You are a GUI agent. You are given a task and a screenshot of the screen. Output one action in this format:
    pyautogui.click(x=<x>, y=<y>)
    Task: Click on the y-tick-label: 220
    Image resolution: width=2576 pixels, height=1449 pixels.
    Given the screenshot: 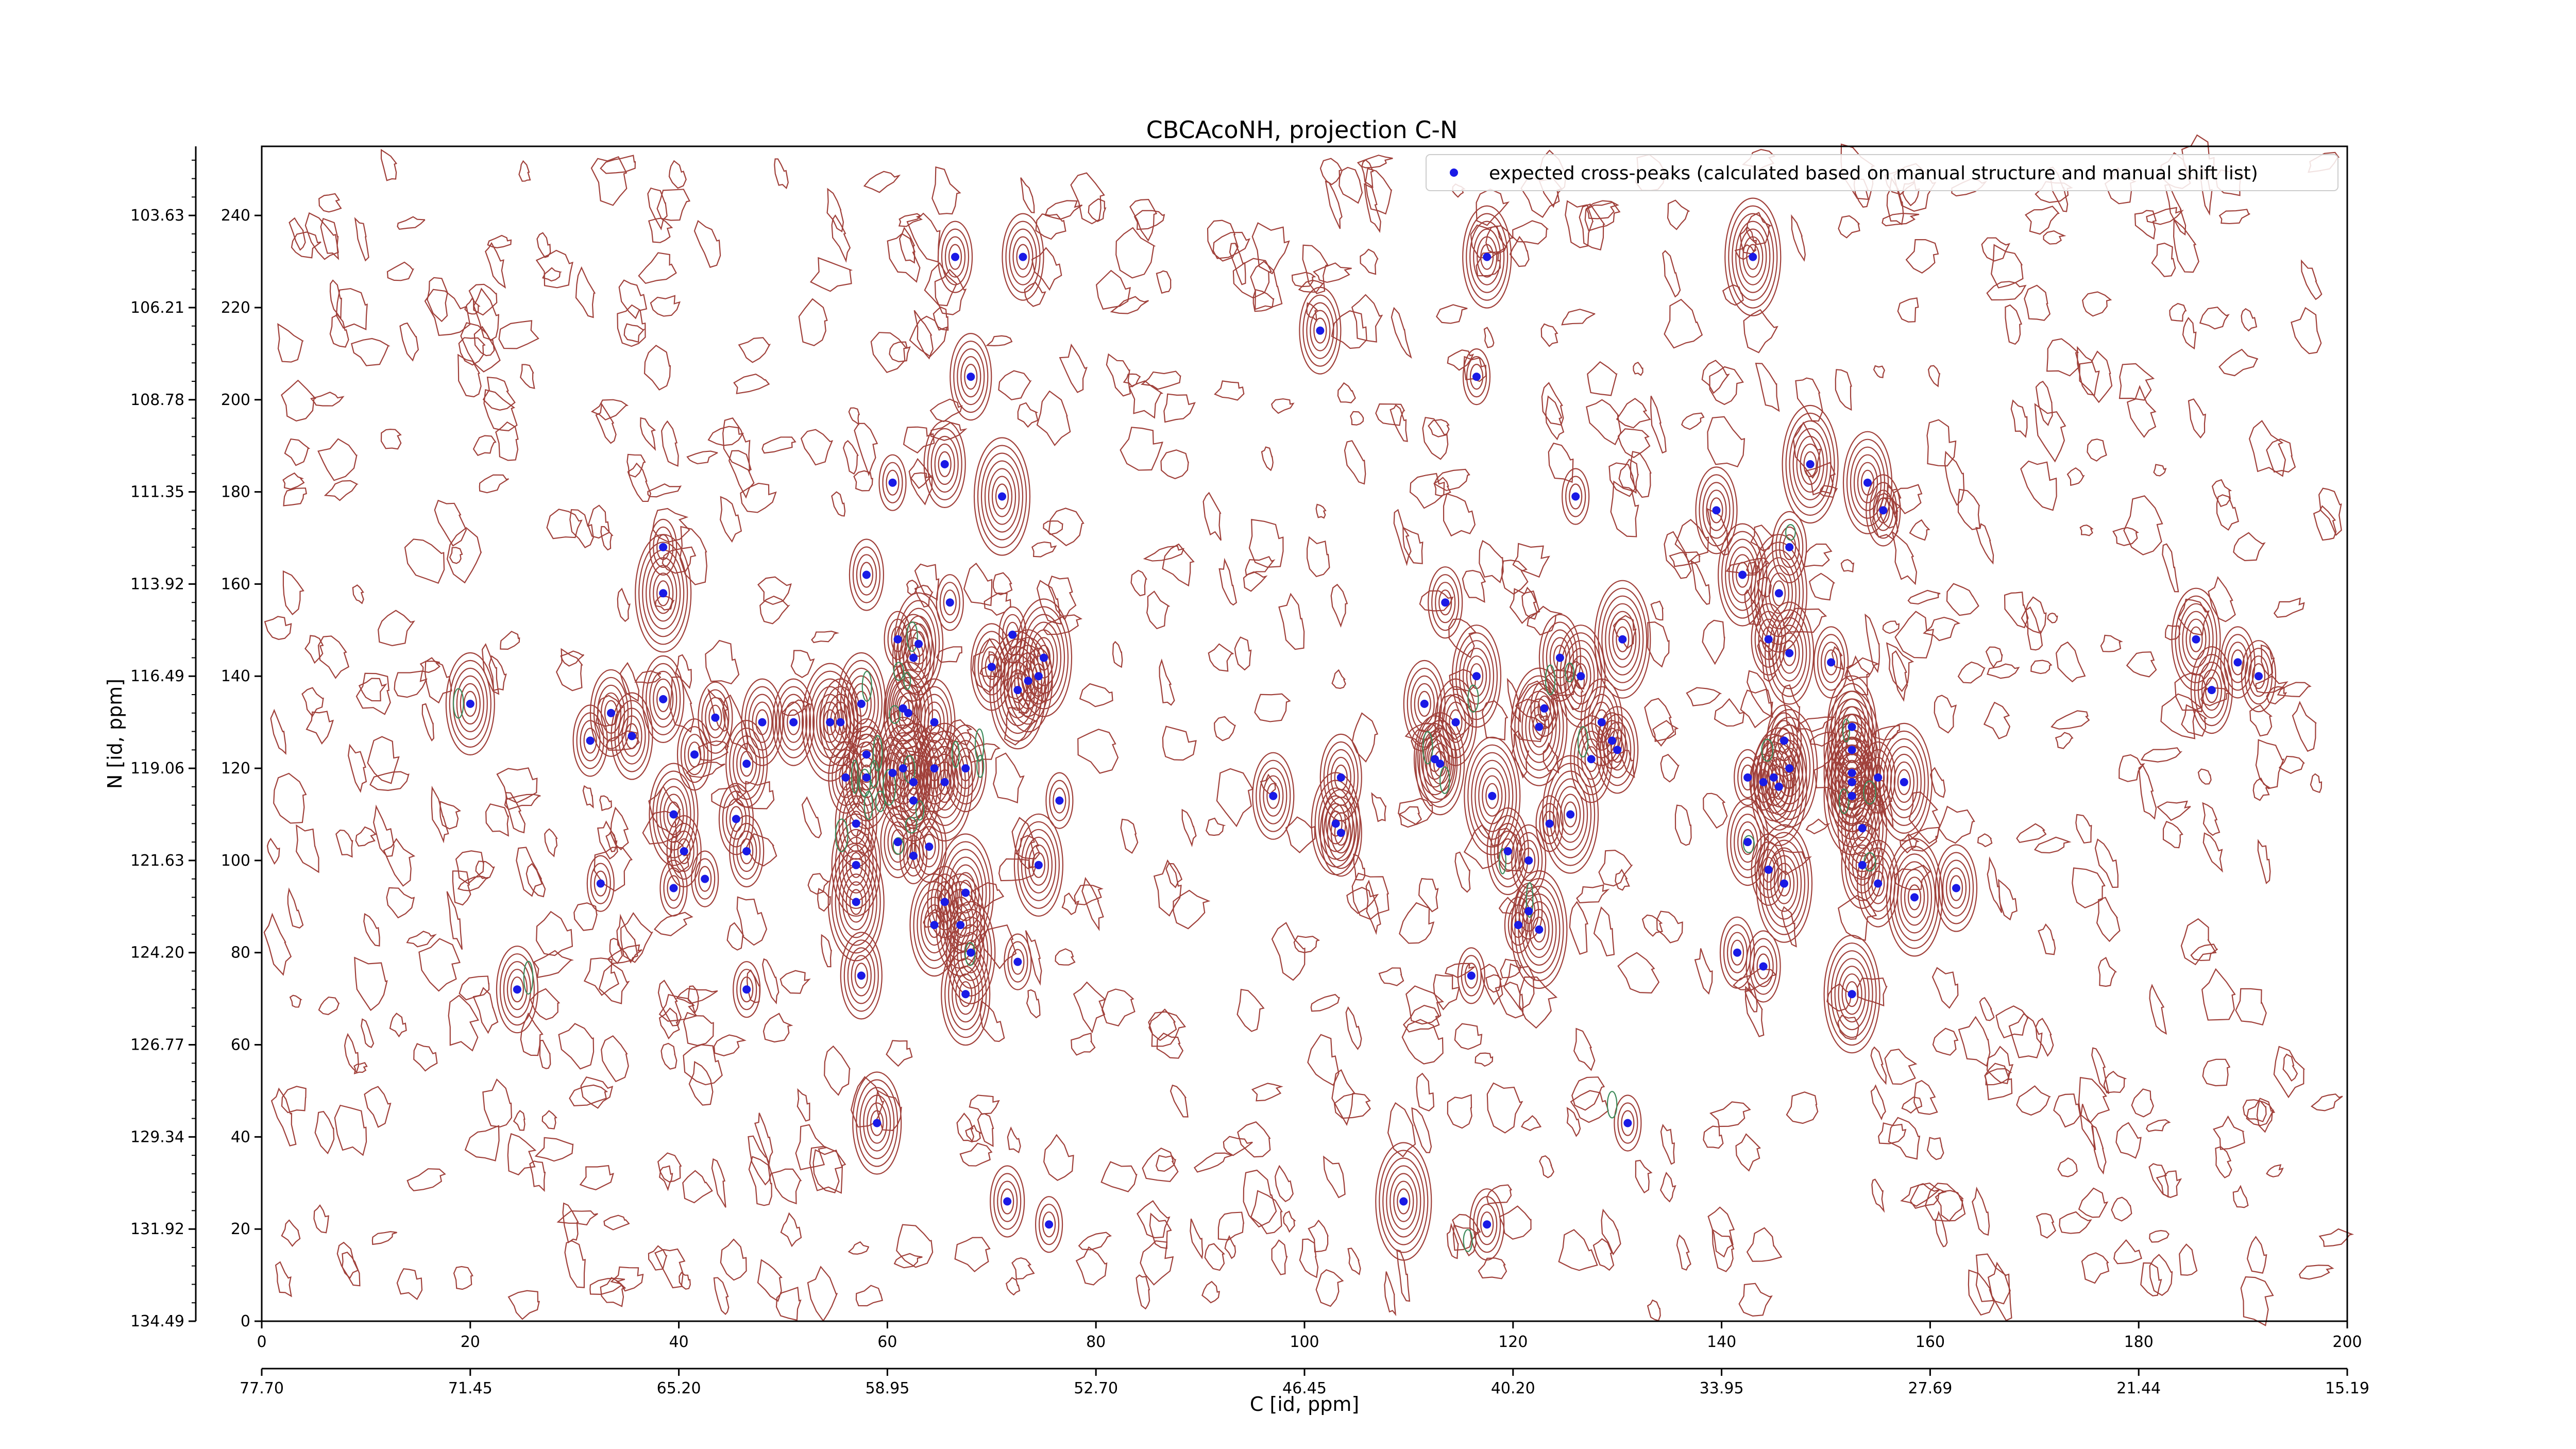 What is the action you would take?
    pyautogui.click(x=235, y=308)
    